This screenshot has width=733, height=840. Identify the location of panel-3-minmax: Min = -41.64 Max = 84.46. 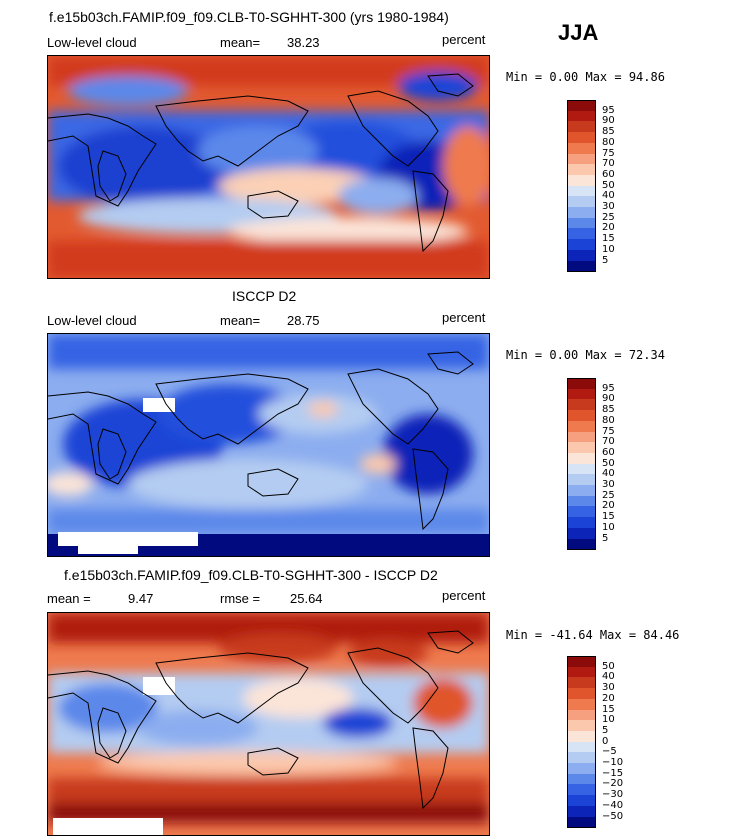
(593, 635).